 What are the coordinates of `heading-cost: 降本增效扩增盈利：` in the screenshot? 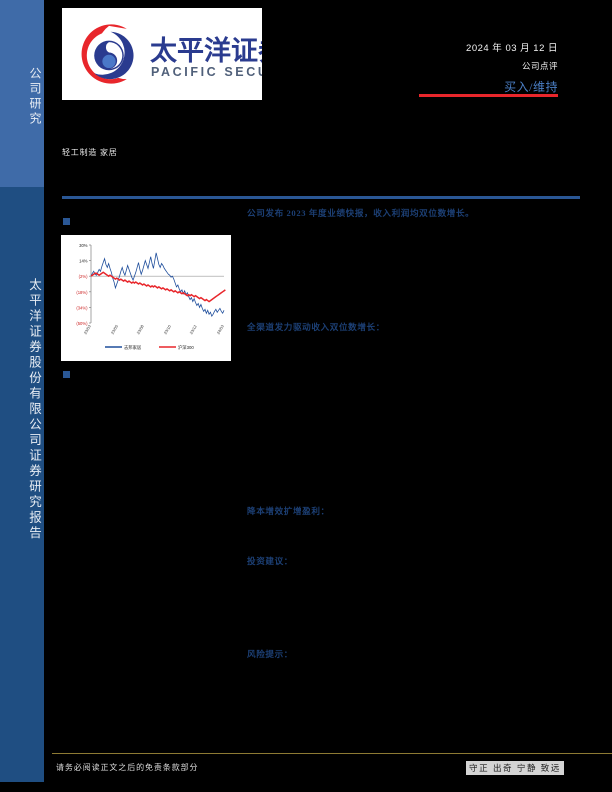 It's located at (288, 511).